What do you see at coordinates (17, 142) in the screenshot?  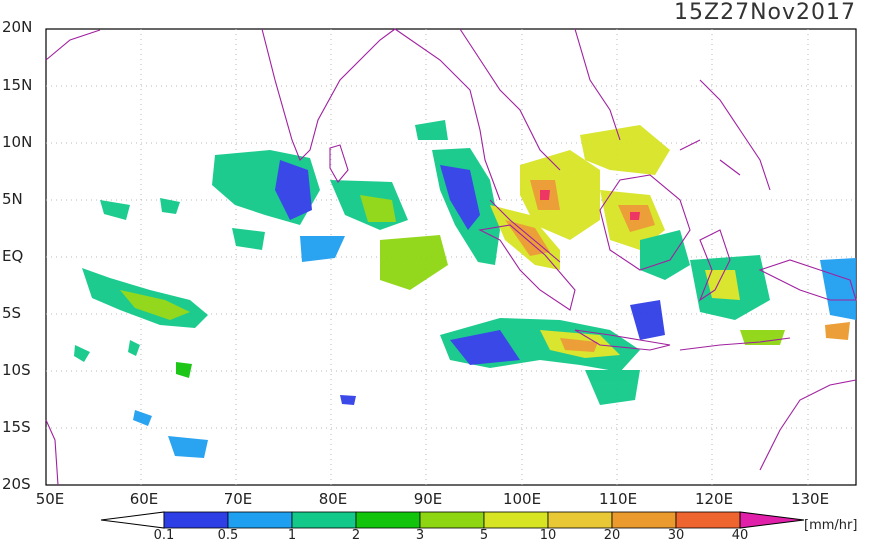 I see `lat-label: 10N` at bounding box center [17, 142].